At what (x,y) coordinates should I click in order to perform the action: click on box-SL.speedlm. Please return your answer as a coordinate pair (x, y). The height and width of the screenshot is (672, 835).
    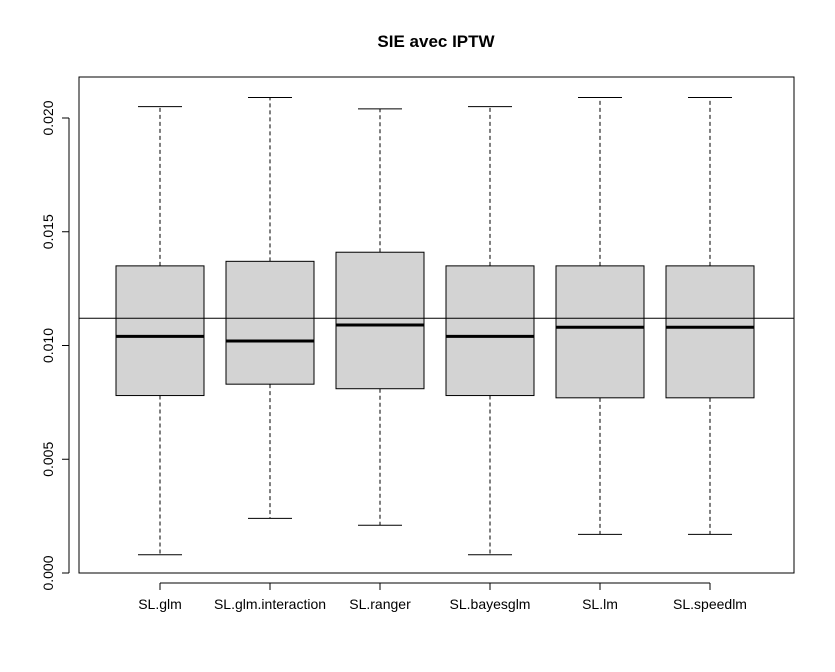
    Looking at the image, I should click on (710, 316).